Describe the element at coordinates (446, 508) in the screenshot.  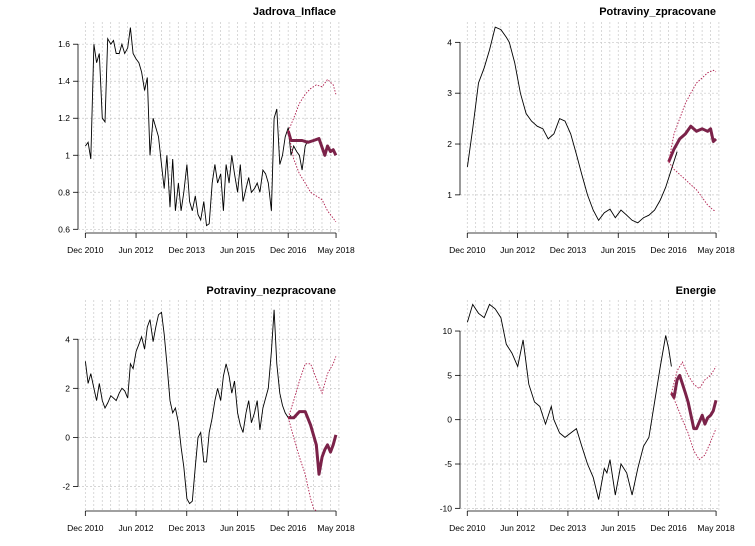
I see `y-tick-label: -10` at that location.